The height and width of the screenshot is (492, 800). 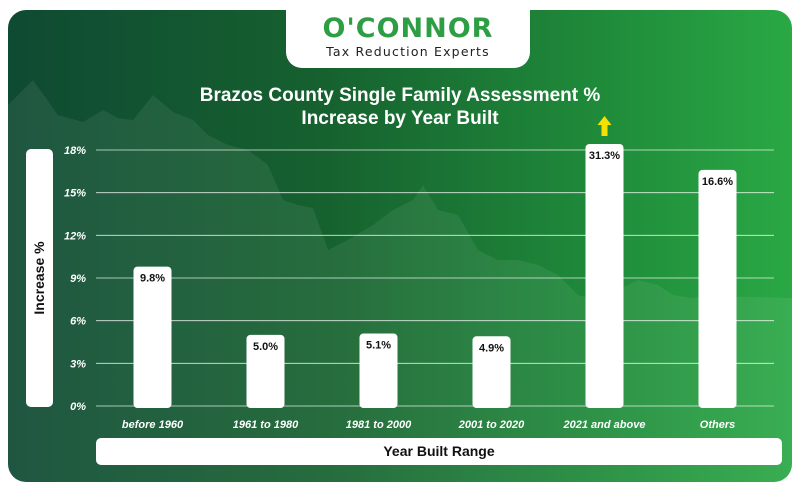 I want to click on y-tick-label: 9%, so click(x=78, y=279).